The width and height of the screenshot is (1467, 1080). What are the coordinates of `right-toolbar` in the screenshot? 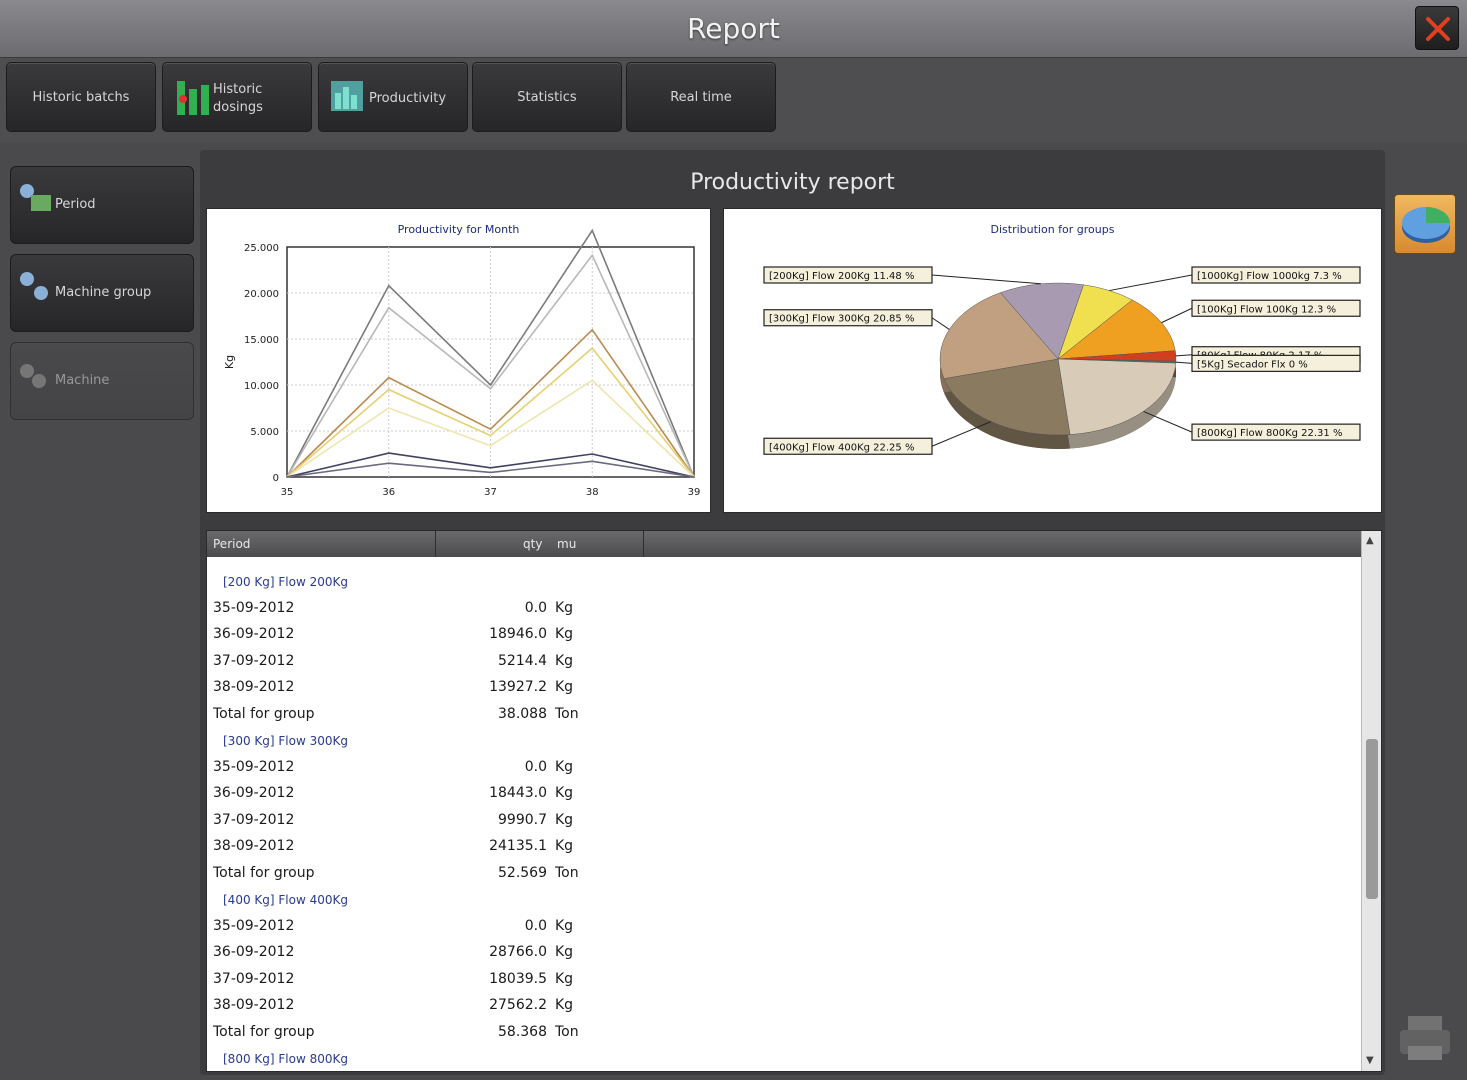 It's located at (1427, 615).